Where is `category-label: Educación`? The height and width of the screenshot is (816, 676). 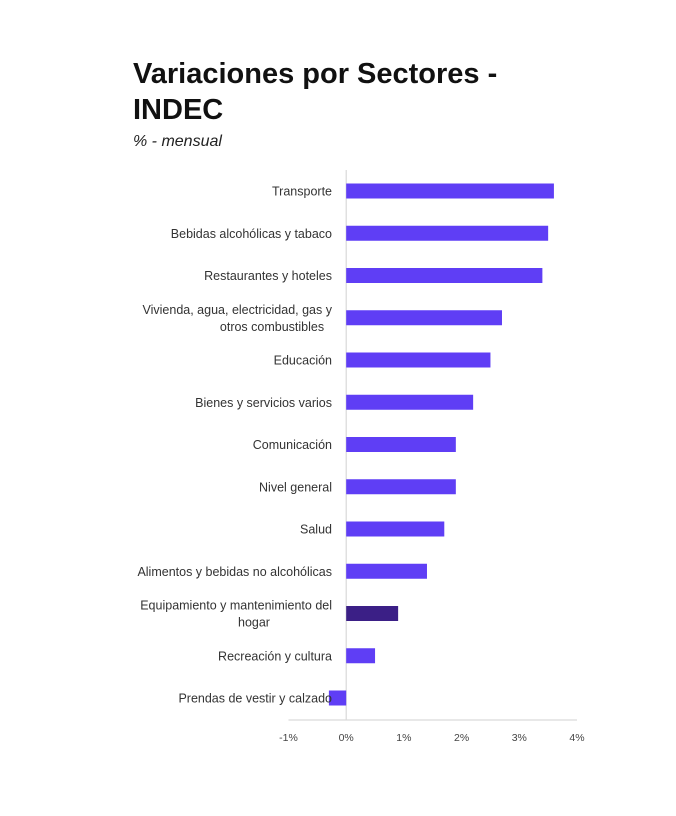 category-label: Educación is located at coordinates (303, 361).